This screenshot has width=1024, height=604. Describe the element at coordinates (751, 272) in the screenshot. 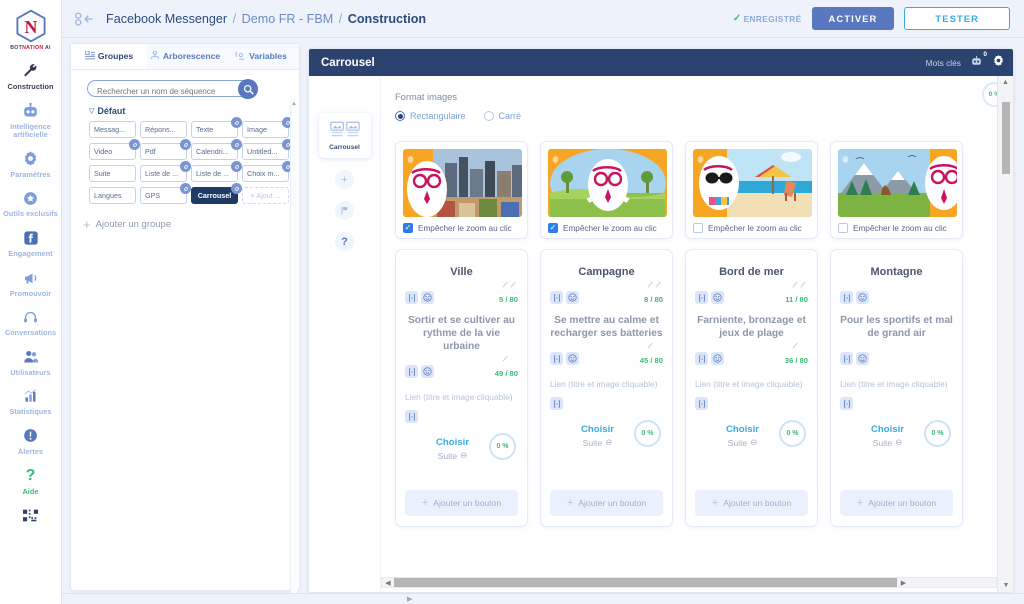

I see `card-title: Bord de mer` at that location.